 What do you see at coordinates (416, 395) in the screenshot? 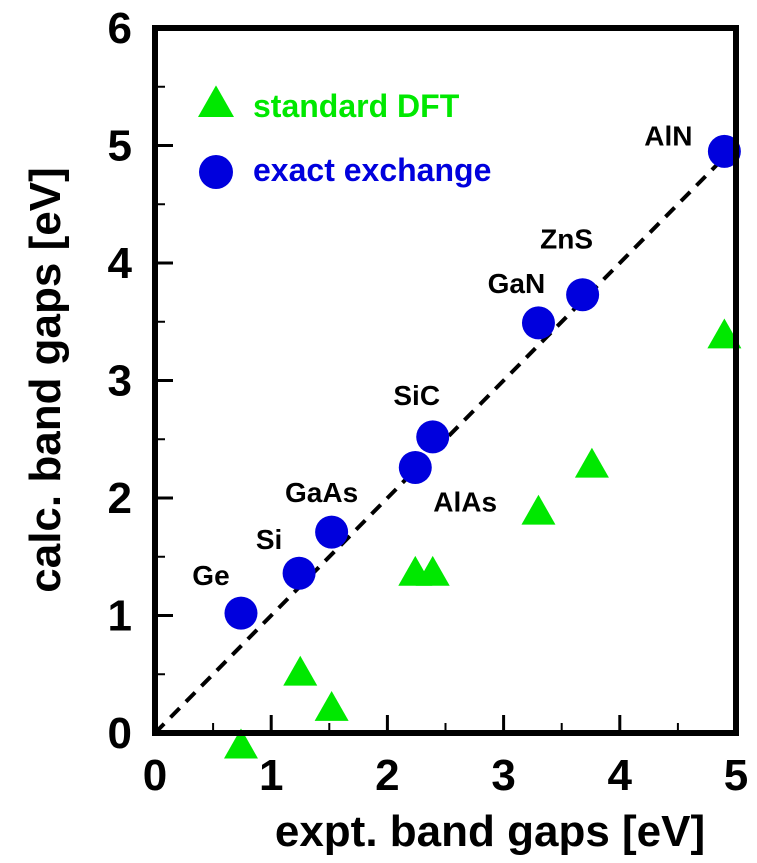
I see `point-label: SiC` at bounding box center [416, 395].